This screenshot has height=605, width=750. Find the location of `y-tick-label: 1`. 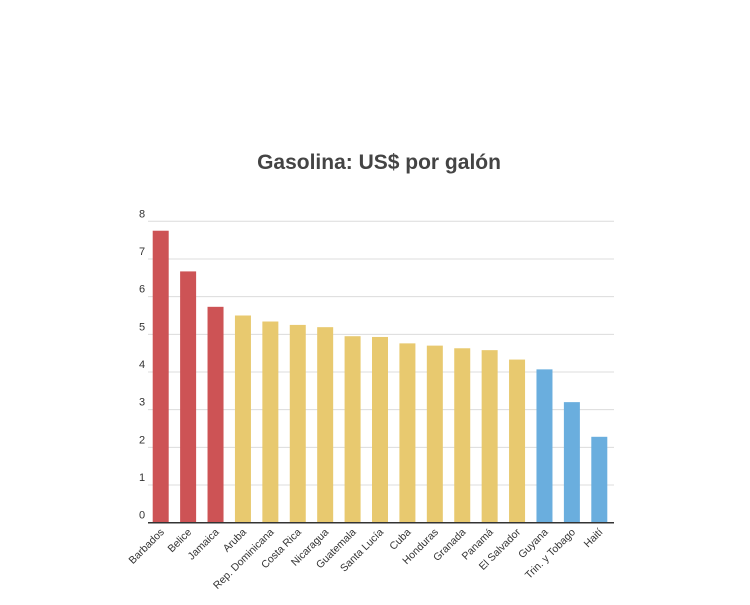

y-tick-label: 1 is located at coordinates (142, 478).